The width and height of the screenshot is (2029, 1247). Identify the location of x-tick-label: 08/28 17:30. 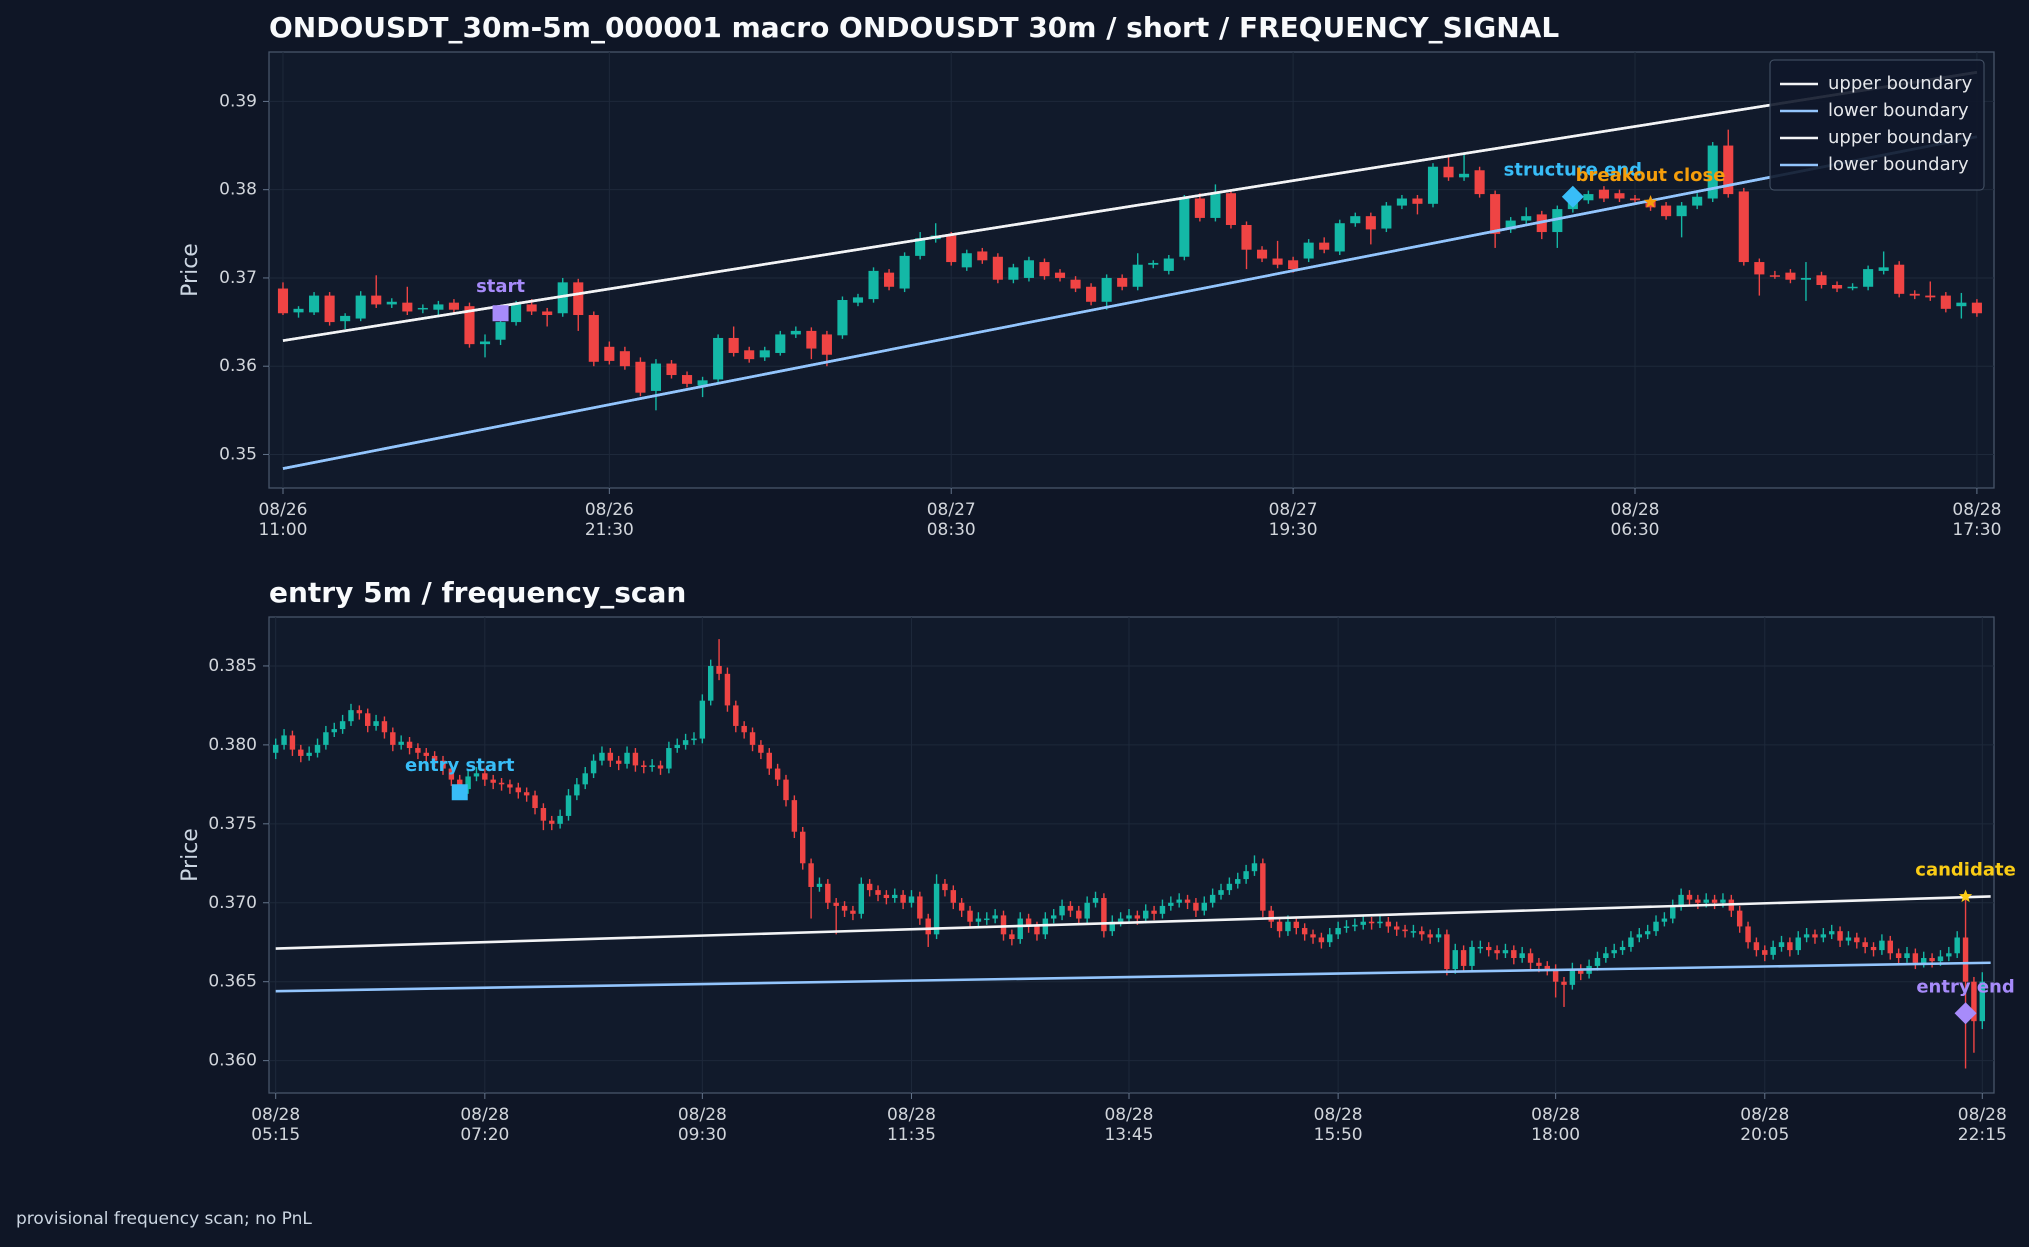
(1977, 520).